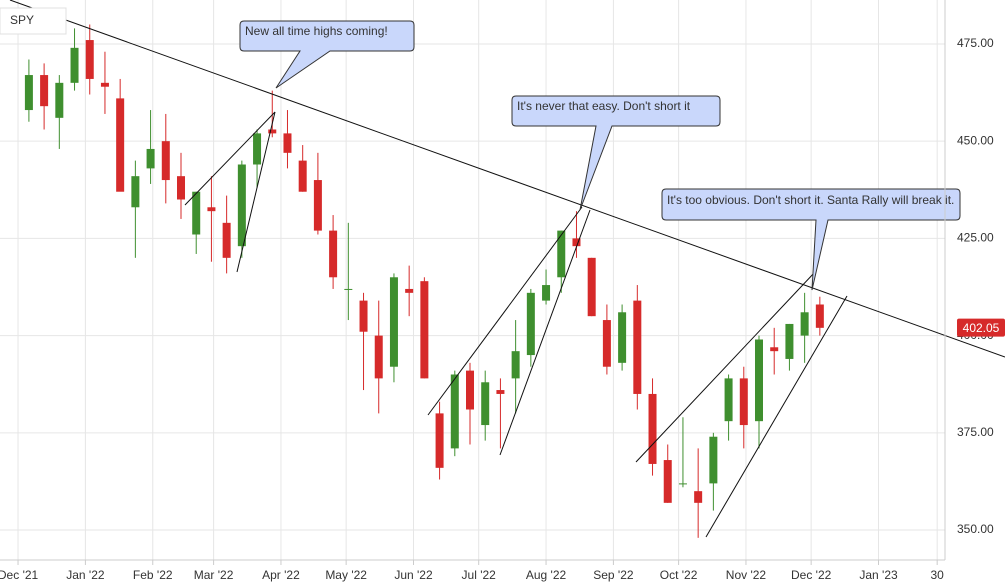  Describe the element at coordinates (413, 575) in the screenshot. I see `x-tick-label: Jun '22` at that location.